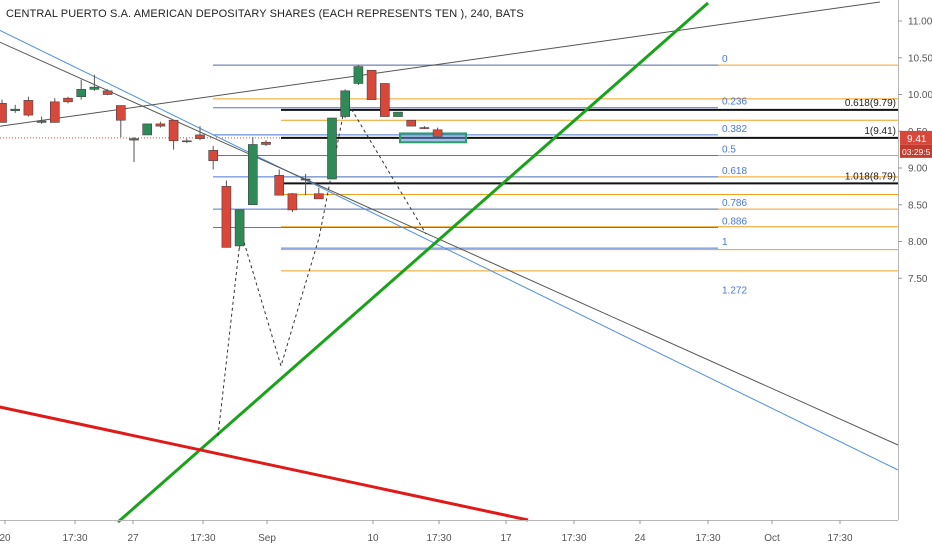 The image size is (932, 550). Describe the element at coordinates (267, 538) in the screenshot. I see `x-tick-label: Sep` at that location.